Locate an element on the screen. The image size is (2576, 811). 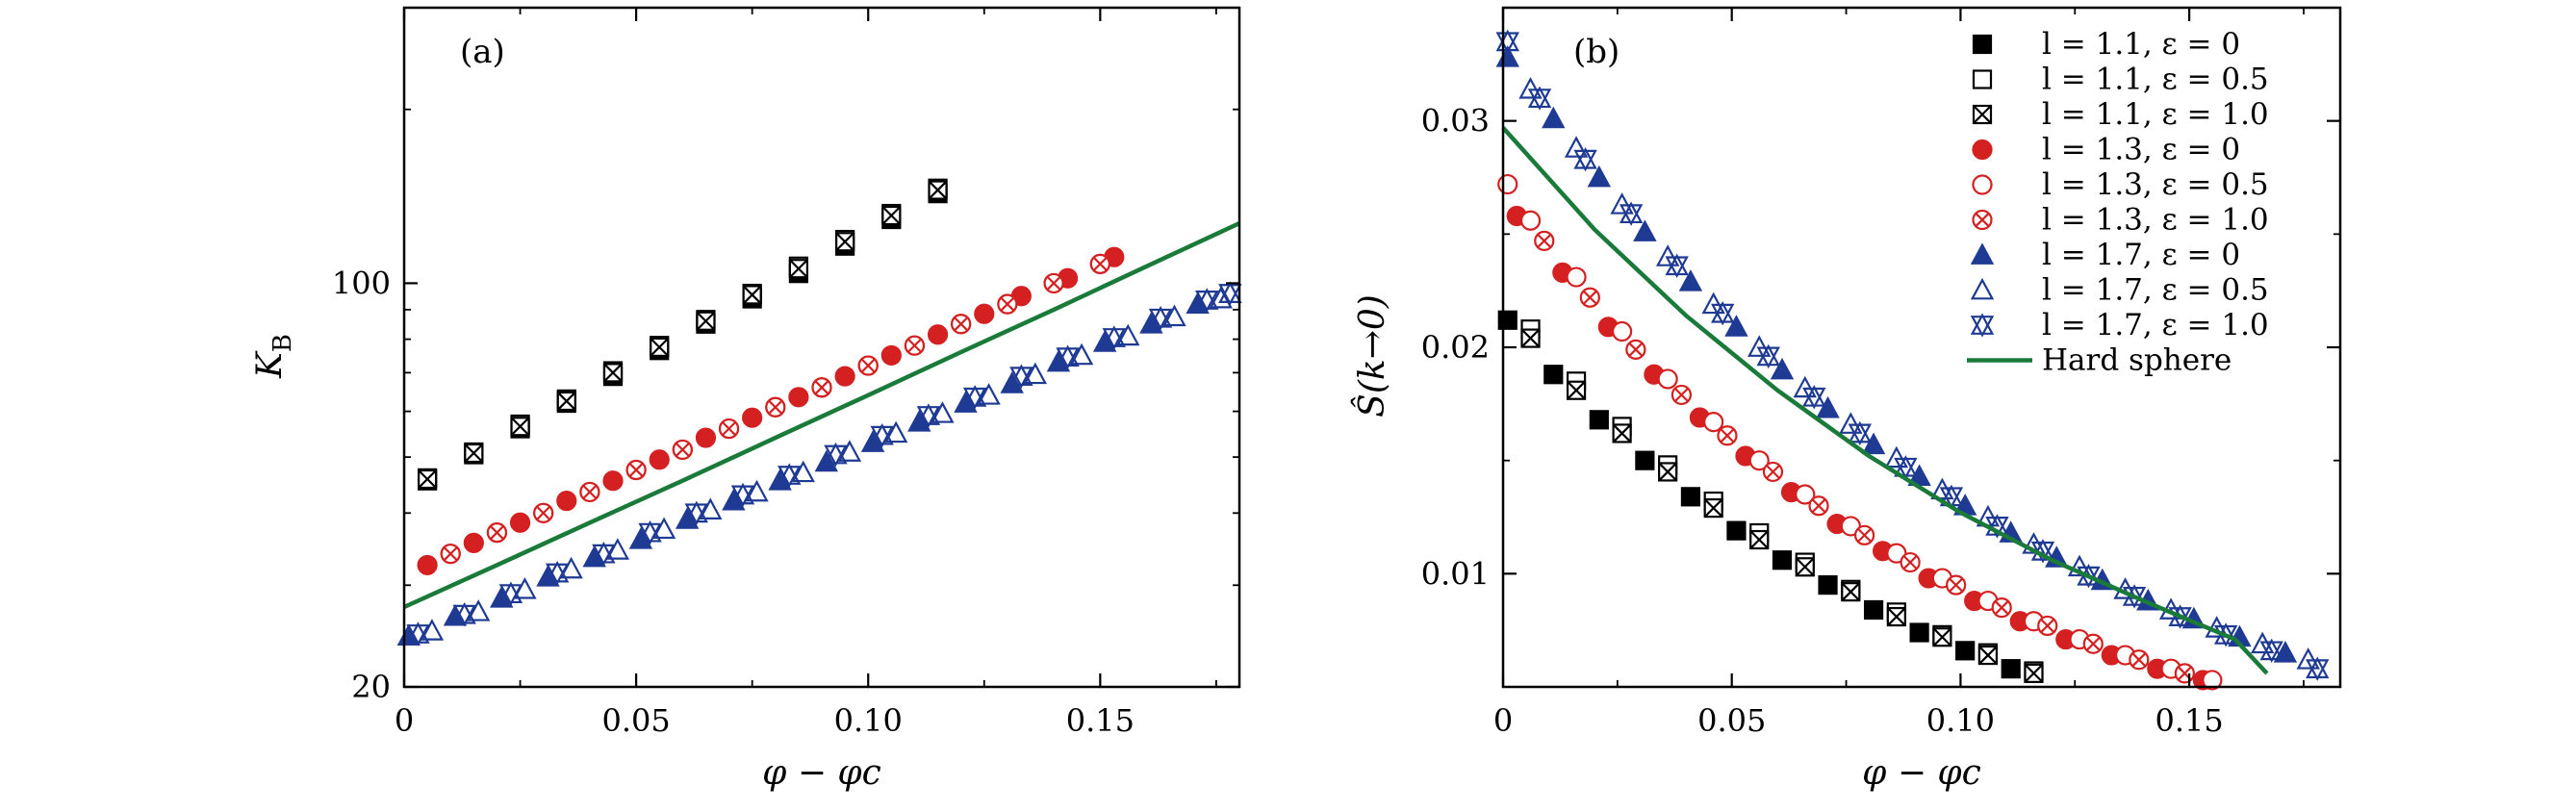
svg-text: KB is located at coordinates (273, 357).